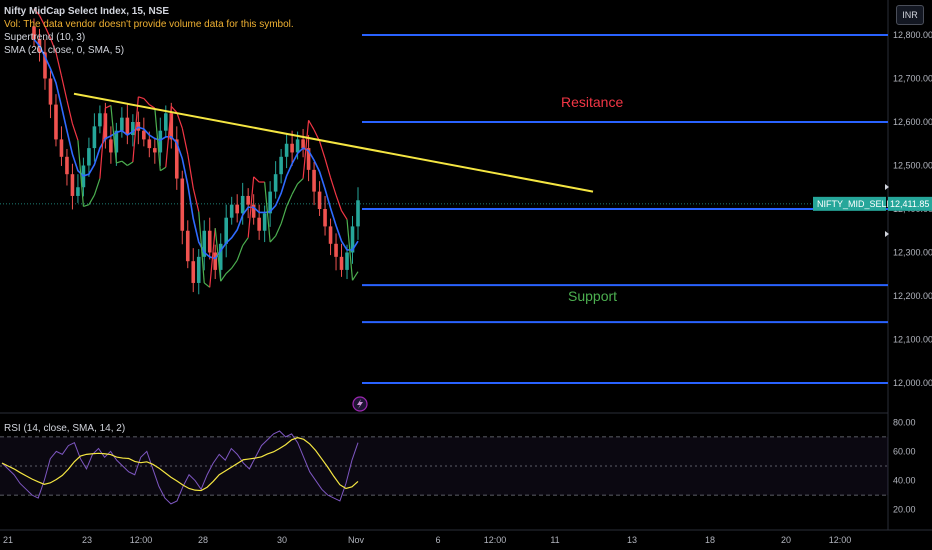 This screenshot has width=932, height=550. Describe the element at coordinates (786, 540) in the screenshot. I see `time-tick-label: 20` at that location.